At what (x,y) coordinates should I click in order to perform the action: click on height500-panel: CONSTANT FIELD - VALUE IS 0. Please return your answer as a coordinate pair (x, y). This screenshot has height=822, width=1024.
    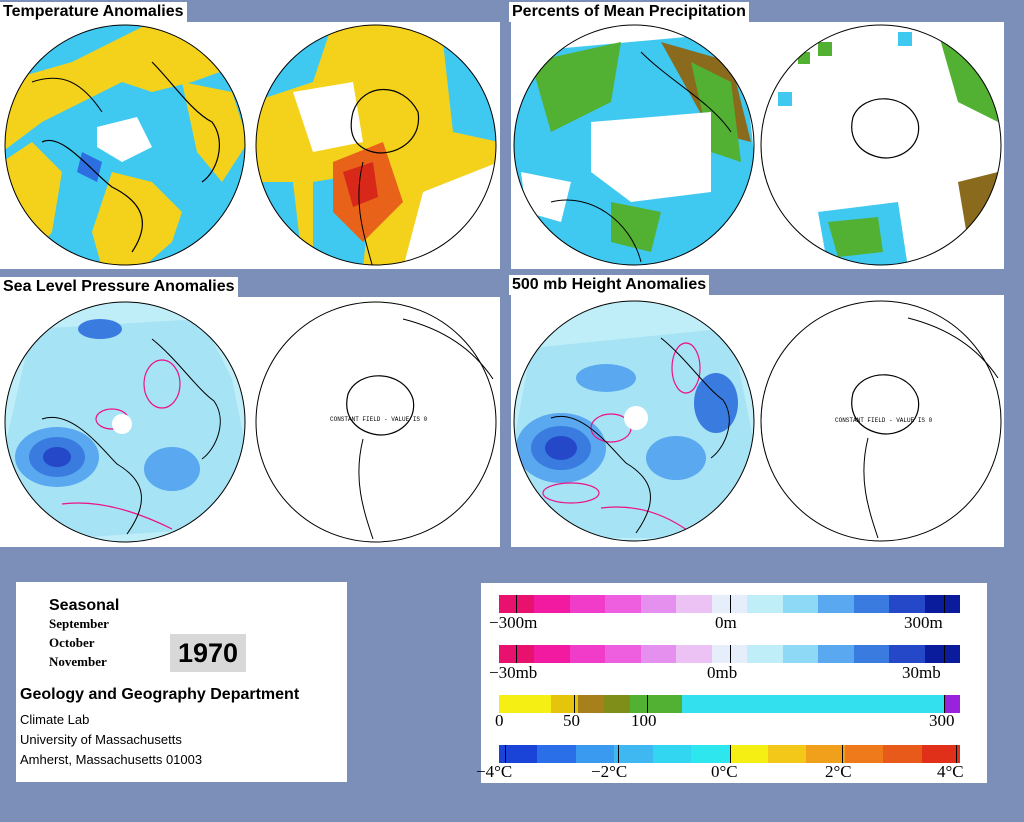
    Looking at the image, I should click on (757, 421).